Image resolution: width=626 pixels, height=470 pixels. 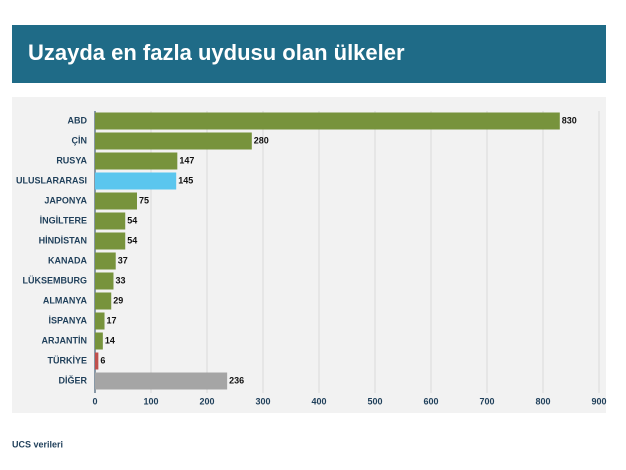 I want to click on y-tick-label: JAPONYA, so click(x=65, y=200).